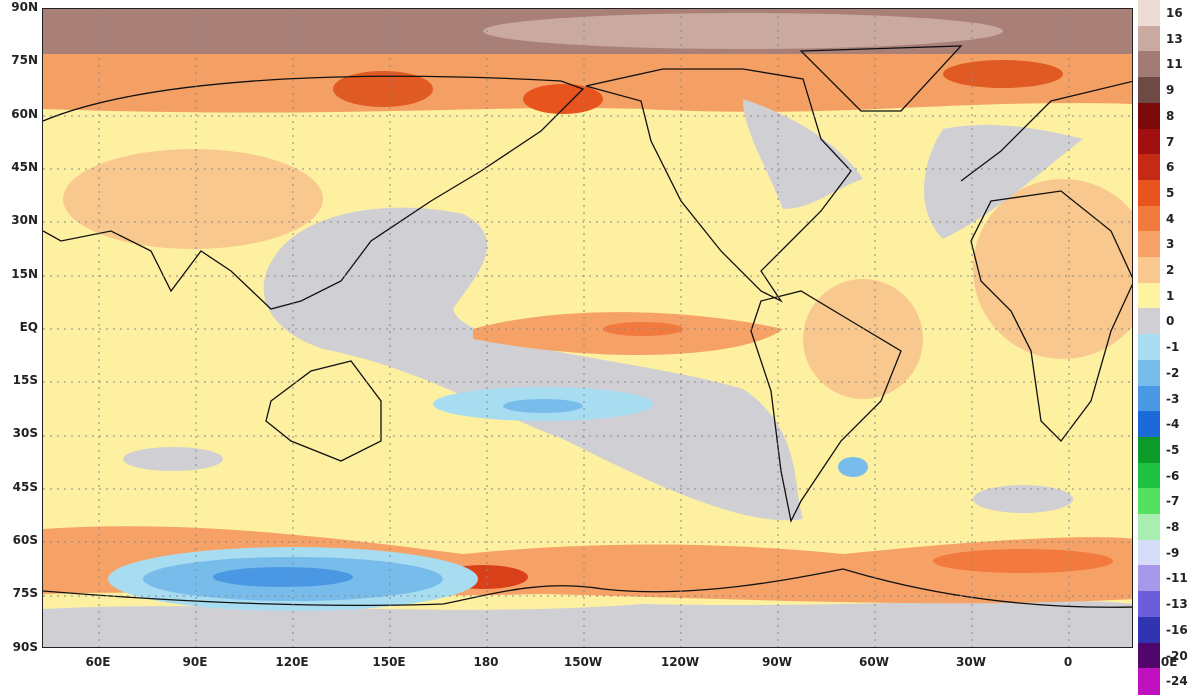 The height and width of the screenshot is (695, 1200). What do you see at coordinates (1173, 527) in the screenshot?
I see `colorbar-label: -8` at bounding box center [1173, 527].